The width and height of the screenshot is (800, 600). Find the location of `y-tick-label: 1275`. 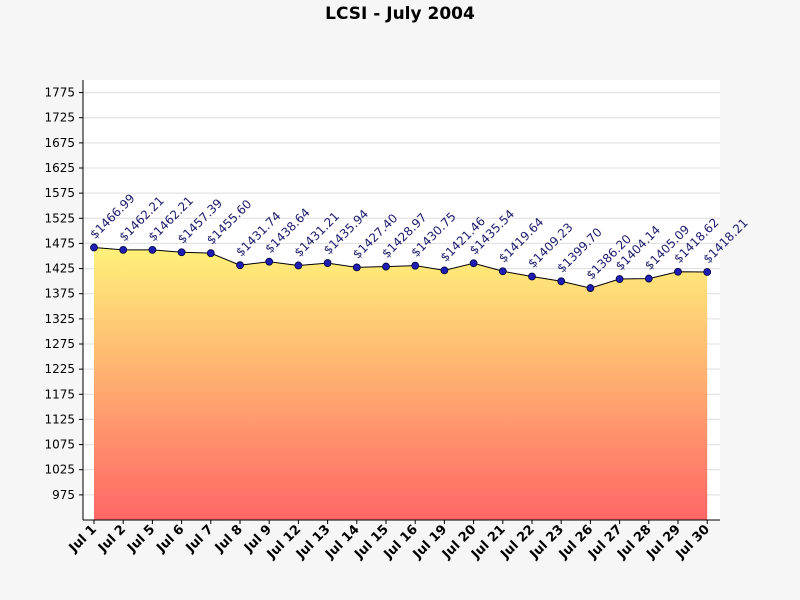

y-tick-label: 1275 is located at coordinates (59, 344).